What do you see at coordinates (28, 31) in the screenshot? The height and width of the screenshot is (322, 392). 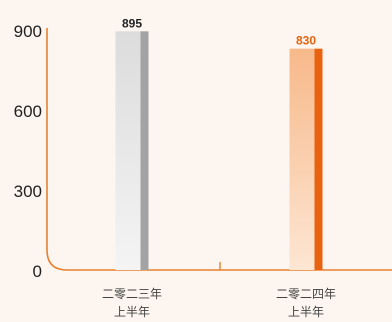 I see `y-tick-label: 900` at bounding box center [28, 31].